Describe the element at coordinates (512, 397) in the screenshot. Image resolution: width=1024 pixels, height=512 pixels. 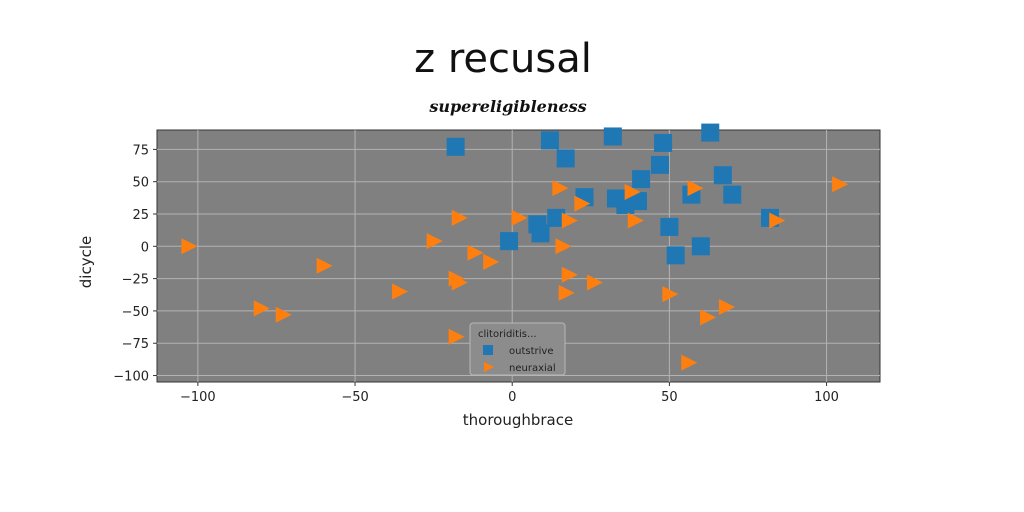
I see `x-tick-label: 0` at that location.